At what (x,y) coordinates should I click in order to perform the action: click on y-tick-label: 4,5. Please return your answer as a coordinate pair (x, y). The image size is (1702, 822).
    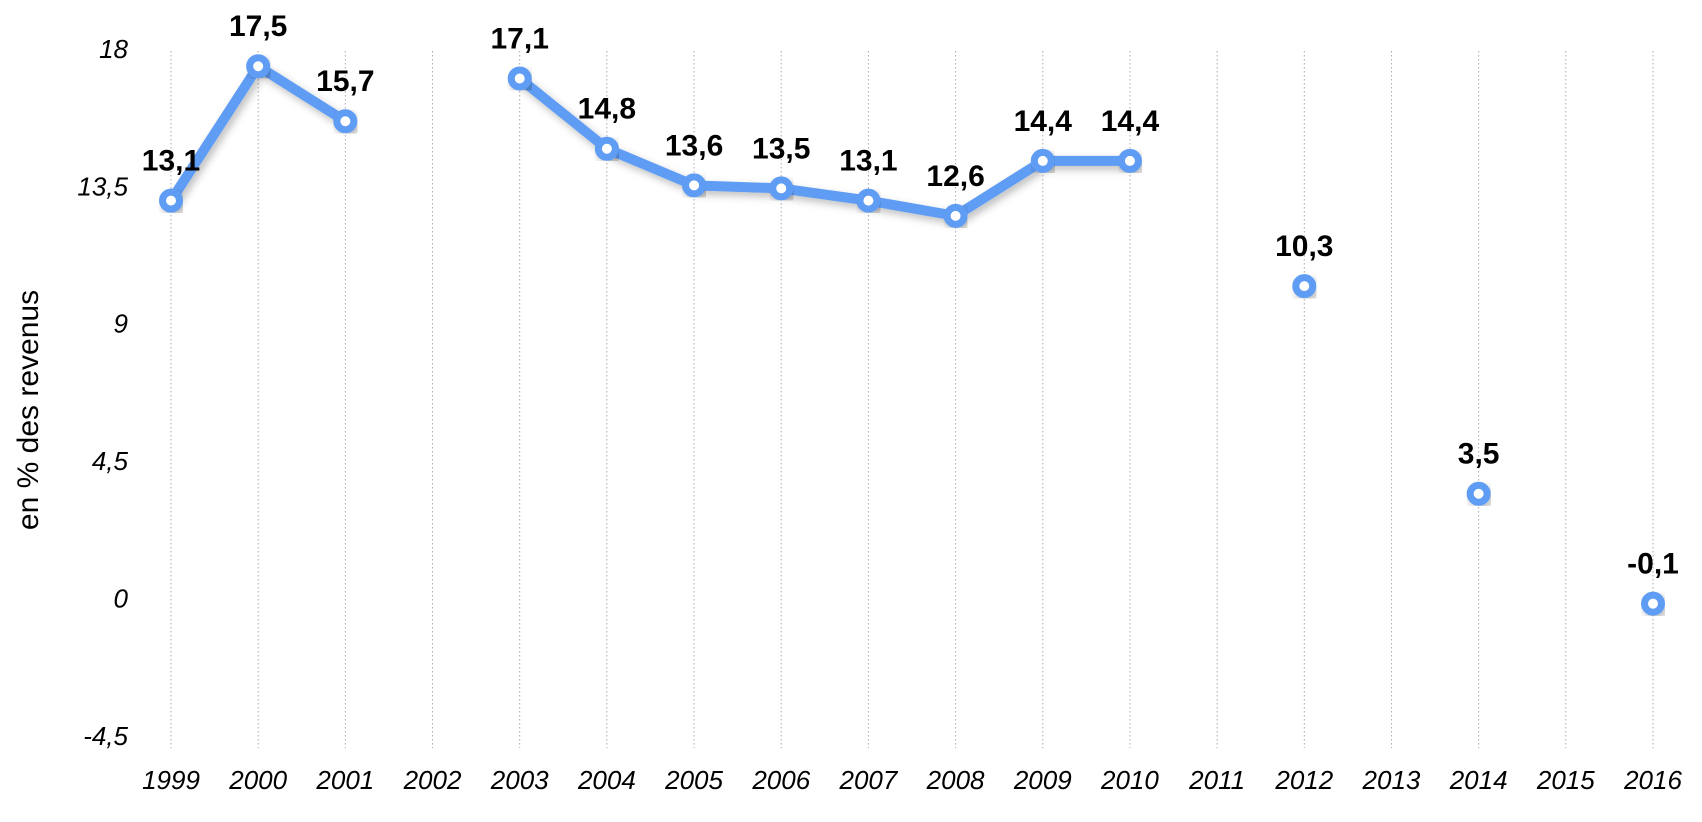
    Looking at the image, I should click on (110, 461).